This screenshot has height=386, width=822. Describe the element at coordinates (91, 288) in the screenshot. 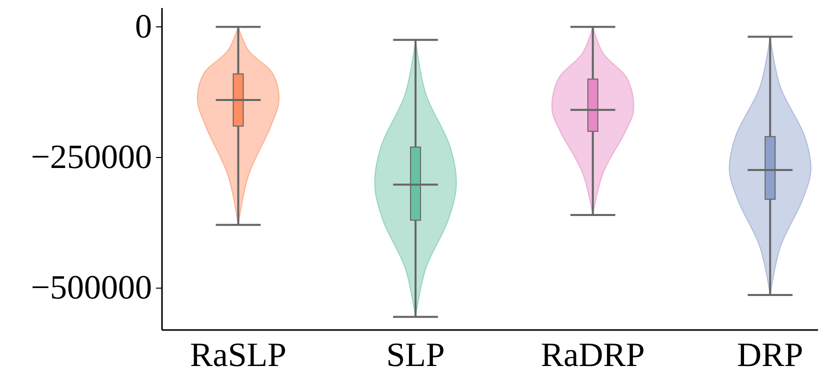

I see `y-tick-label: −500000` at that location.